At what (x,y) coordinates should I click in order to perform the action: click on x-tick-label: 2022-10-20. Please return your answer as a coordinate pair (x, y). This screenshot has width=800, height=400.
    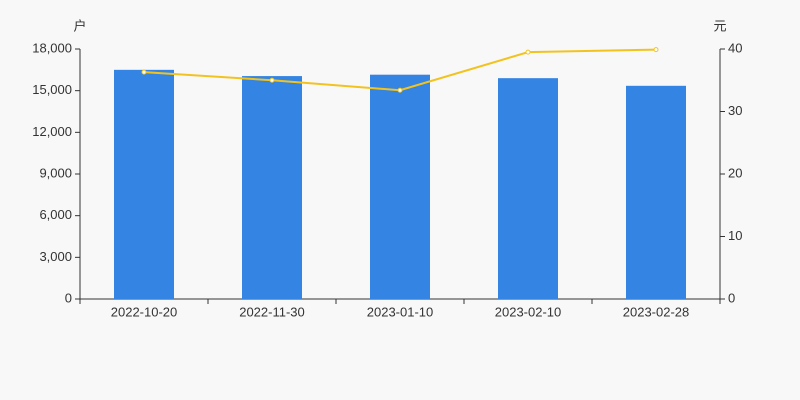
    Looking at the image, I should click on (144, 311).